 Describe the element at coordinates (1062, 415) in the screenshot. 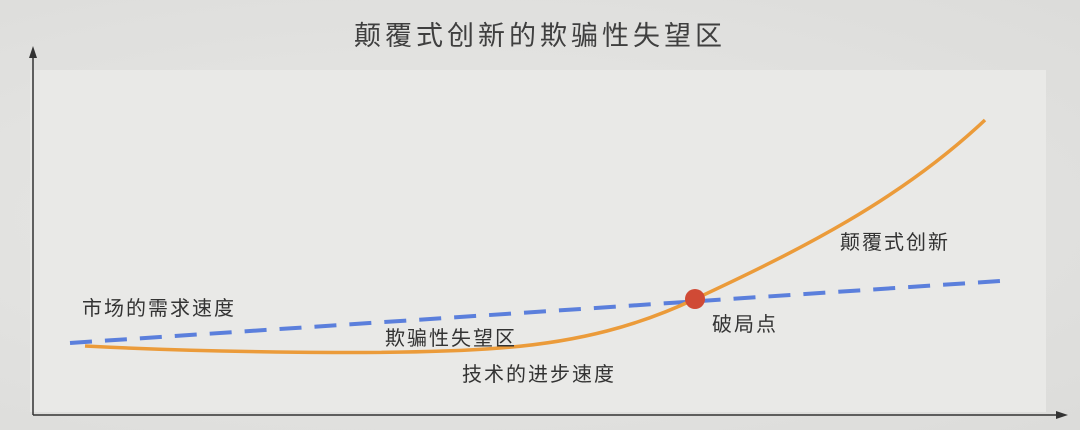

I see `x-axis-arrow` at that location.